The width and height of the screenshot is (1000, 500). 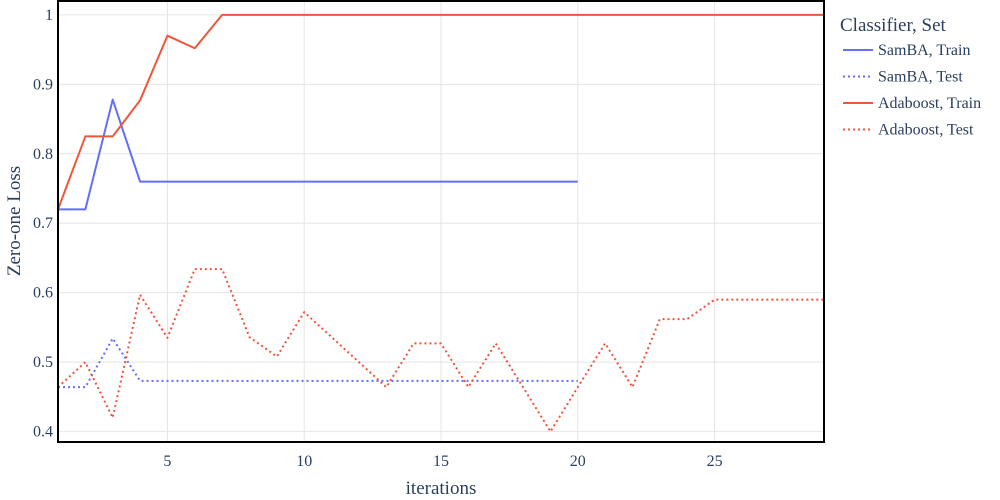 I want to click on legend-label: Adaboost, Train, so click(x=929, y=103).